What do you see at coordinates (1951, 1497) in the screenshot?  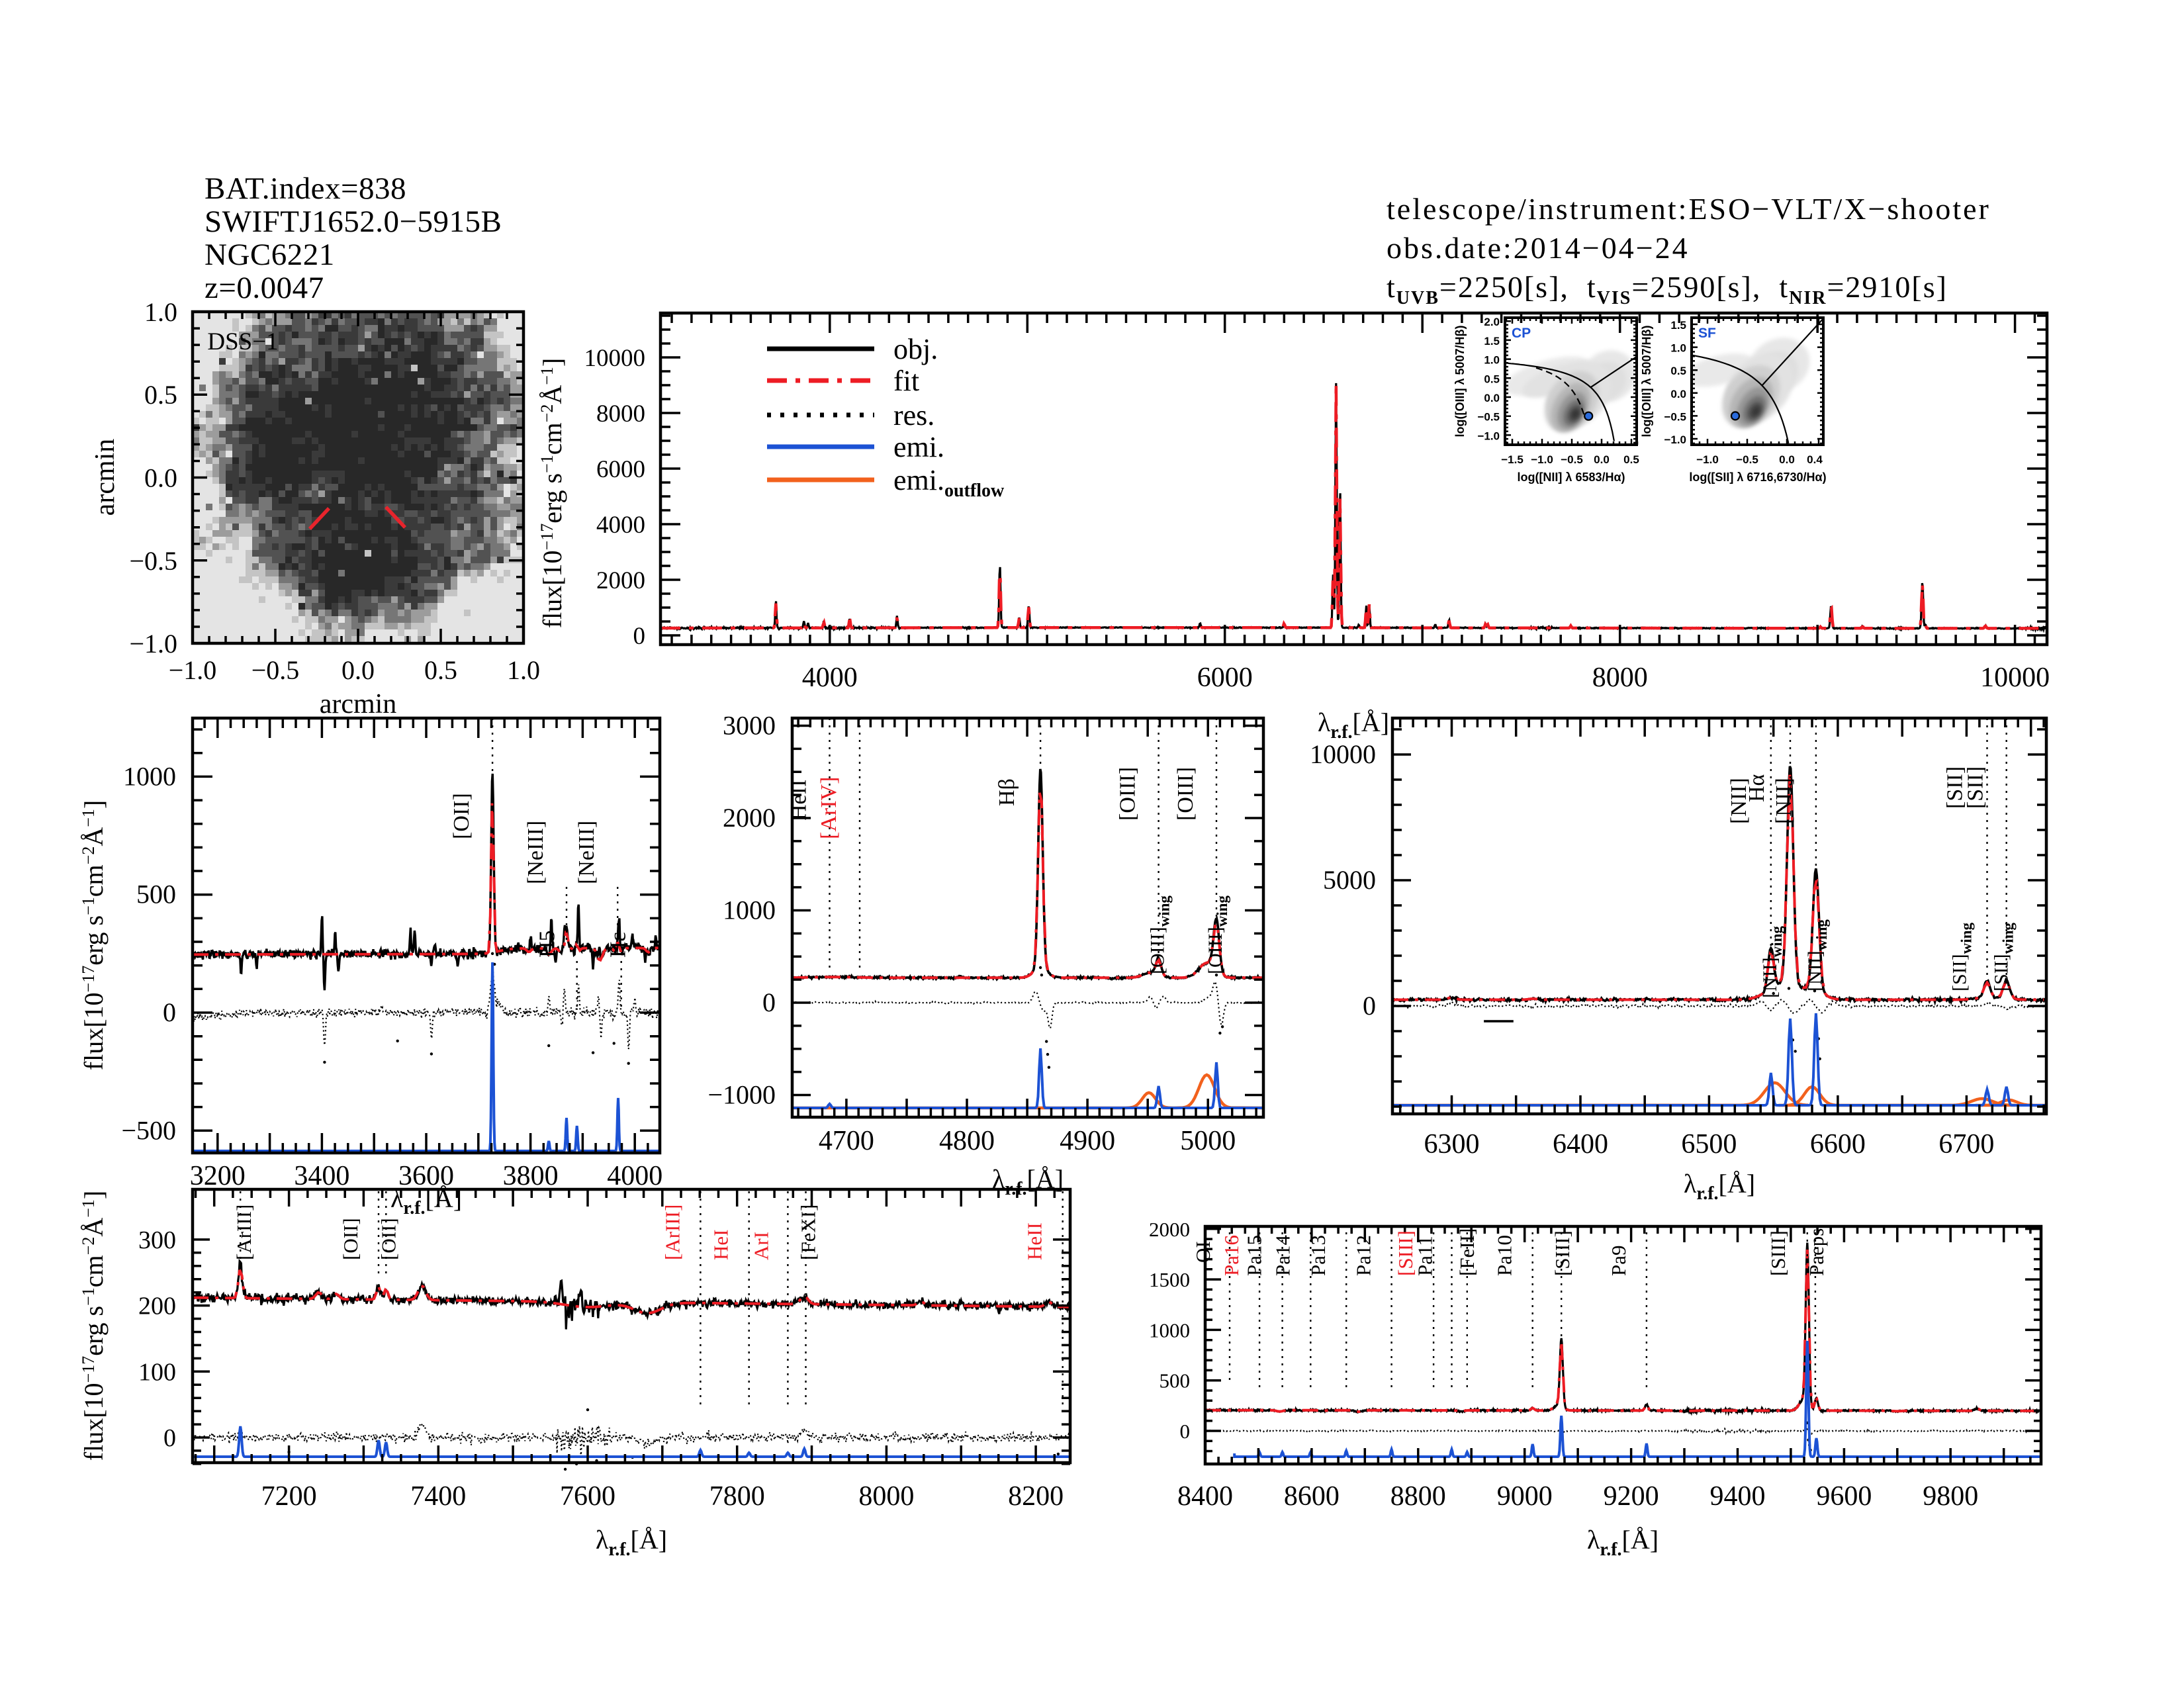 I see `svg-text: 9800` at bounding box center [1951, 1497].